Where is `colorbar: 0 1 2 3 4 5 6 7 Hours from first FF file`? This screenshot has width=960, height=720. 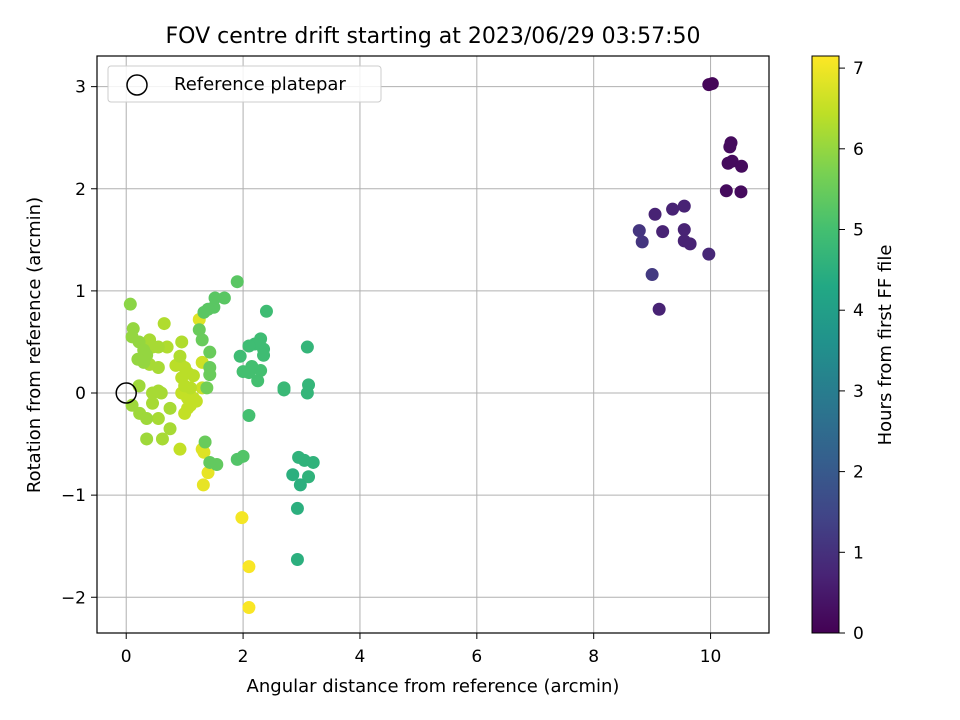 colorbar: 0 1 2 3 4 5 6 7 Hours from first FF file is located at coordinates (853, 349).